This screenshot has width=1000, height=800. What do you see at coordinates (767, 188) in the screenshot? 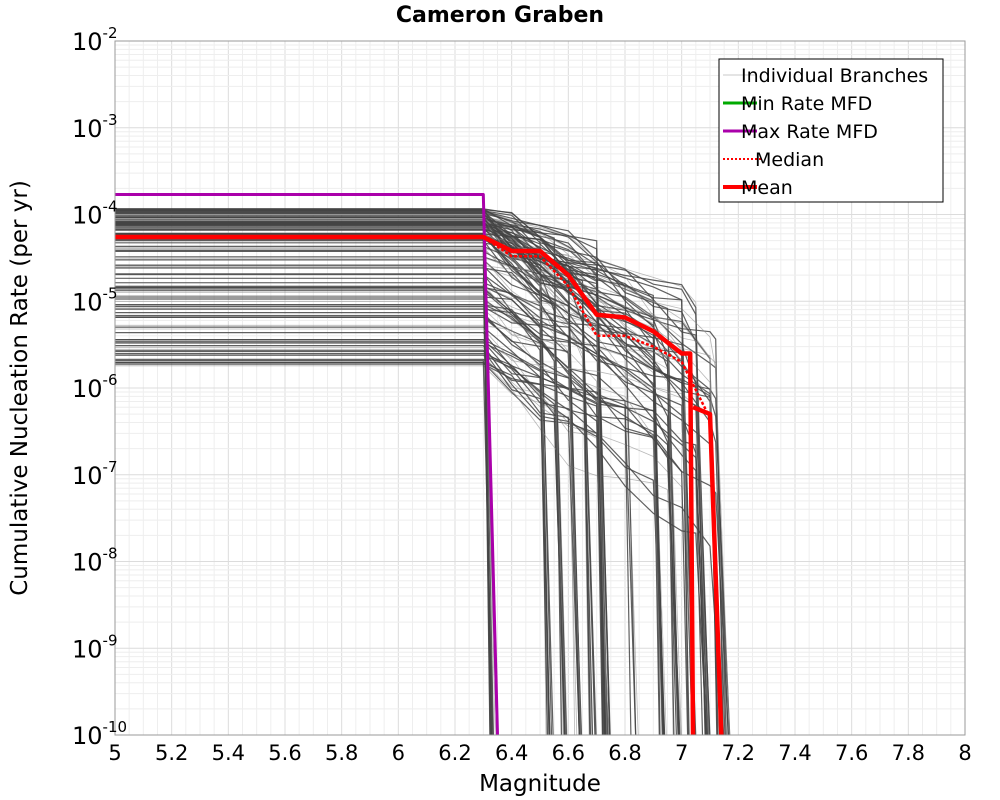
I see `legend-label: Mean` at bounding box center [767, 188].